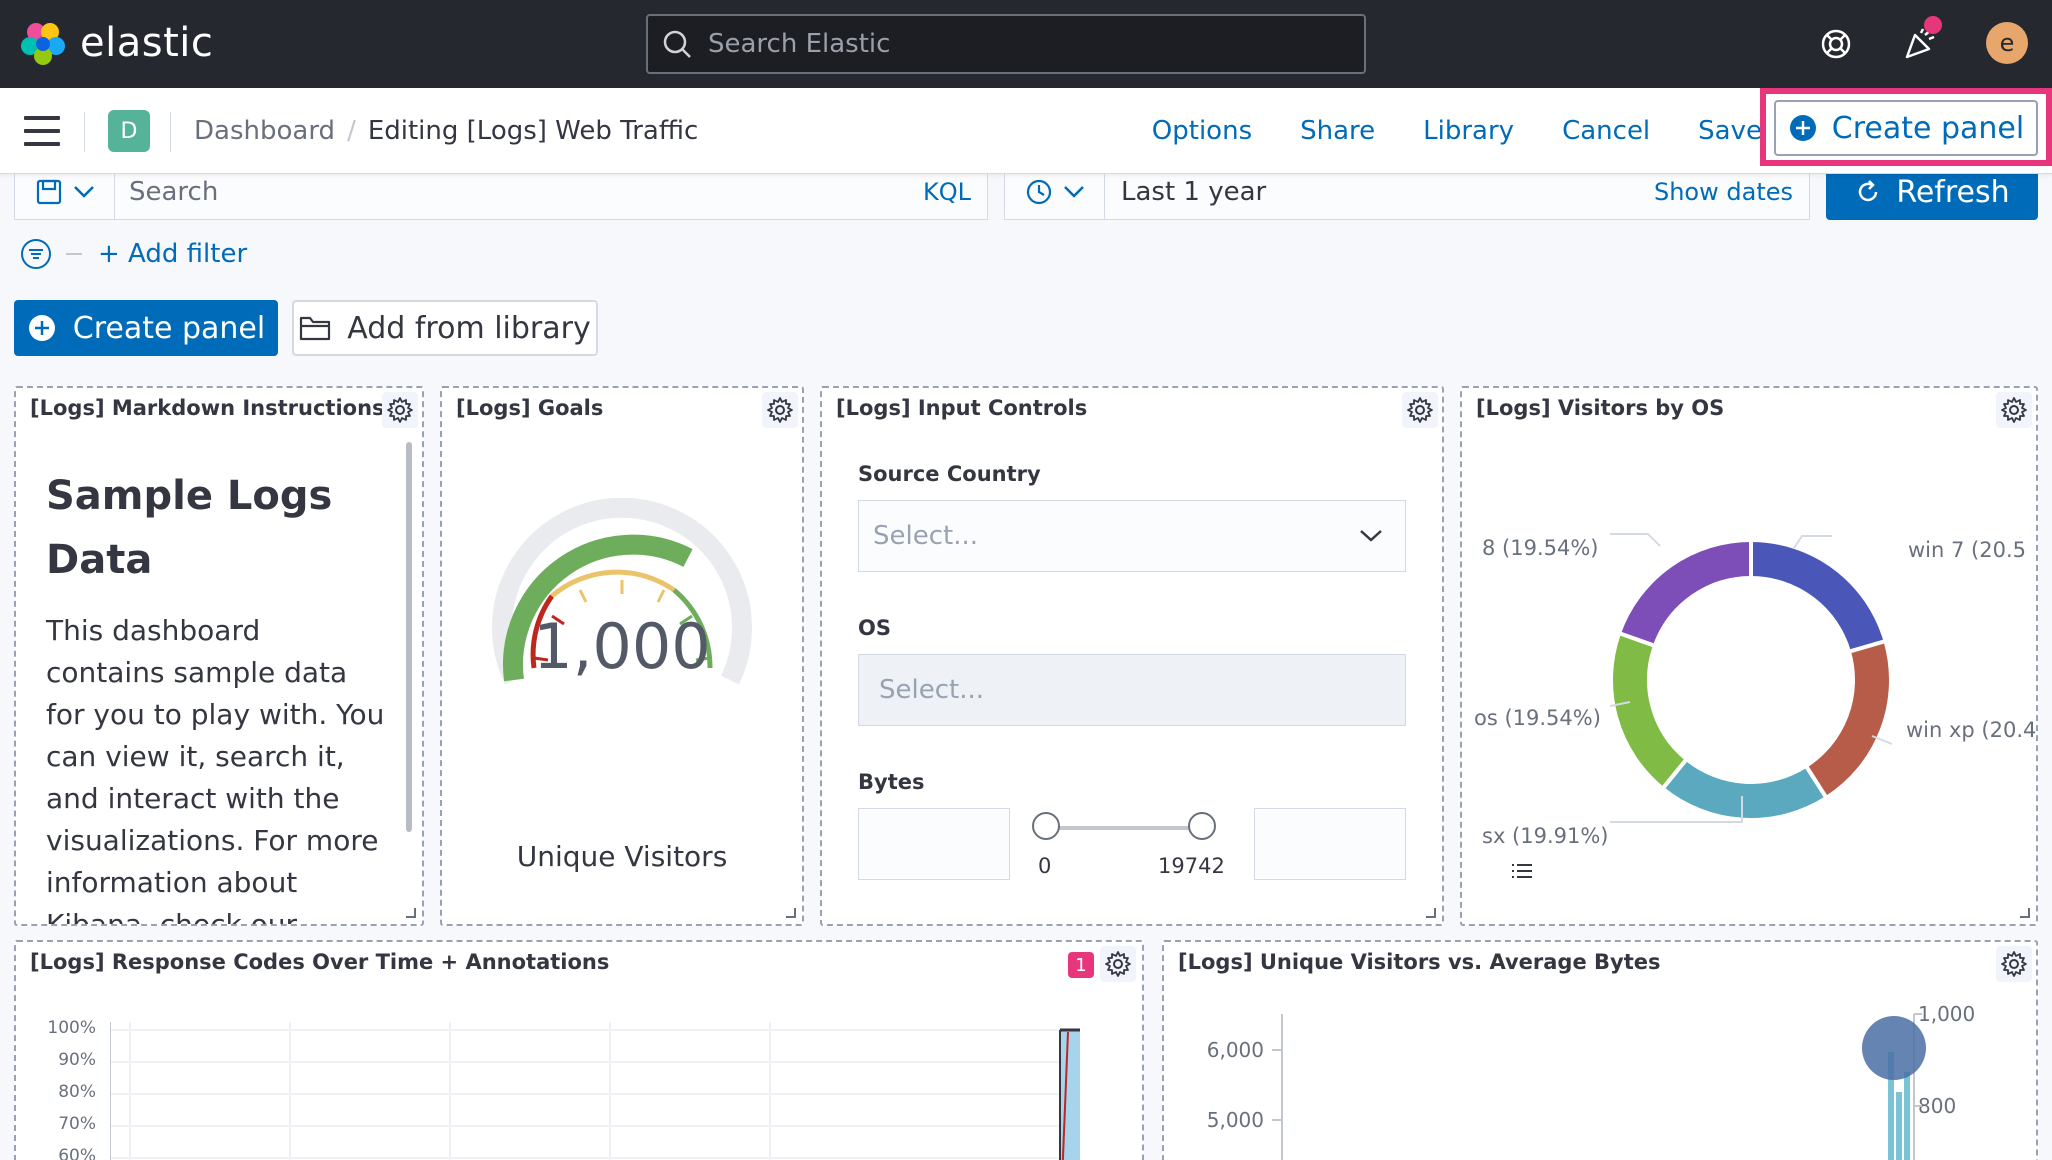 This screenshot has width=2052, height=1160. Describe the element at coordinates (207, 408) in the screenshot. I see `panel-title: [Logs] Markdown Instructions` at that location.